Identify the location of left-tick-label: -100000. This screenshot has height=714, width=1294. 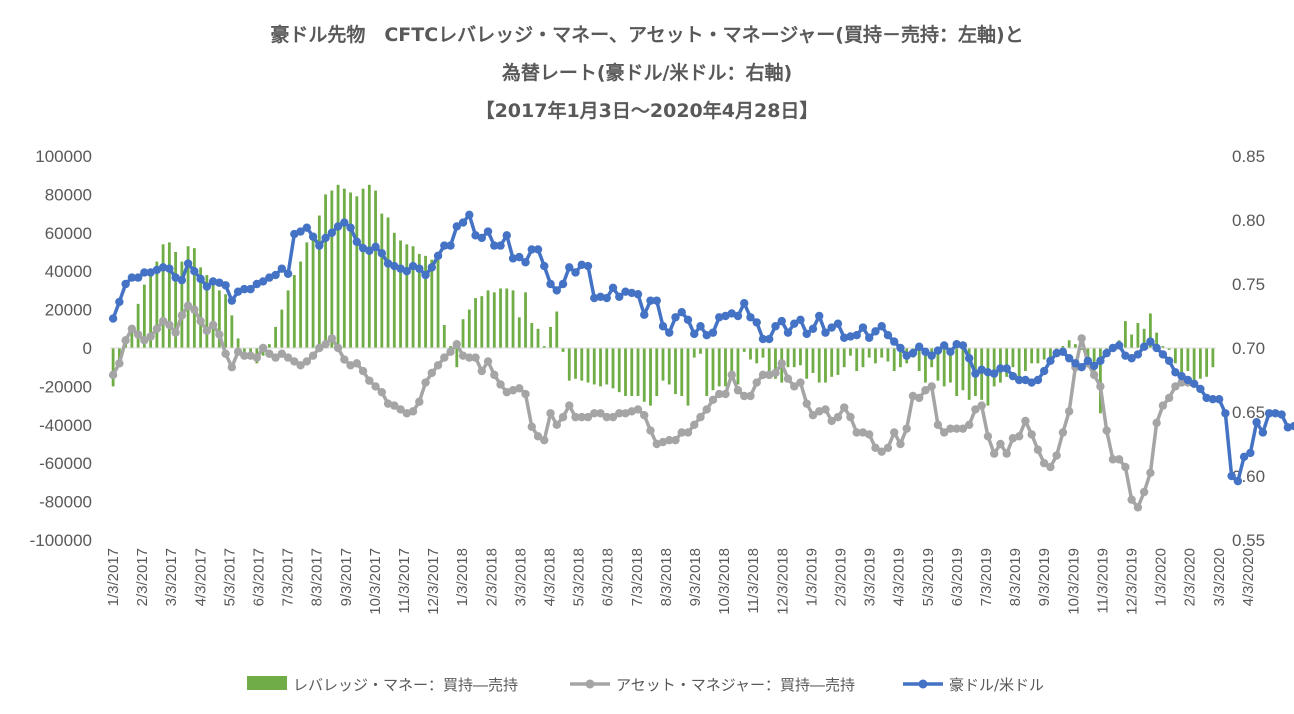
(61, 540).